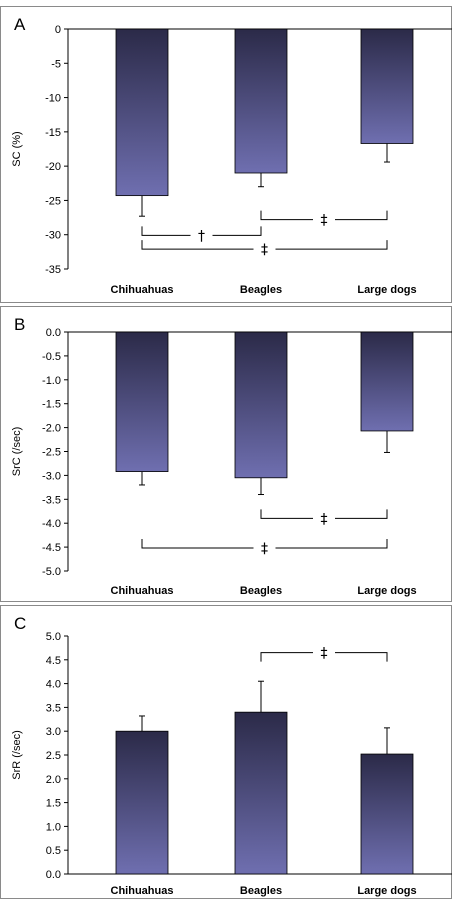 The width and height of the screenshot is (452, 900). I want to click on significance-label: †, so click(201, 236).